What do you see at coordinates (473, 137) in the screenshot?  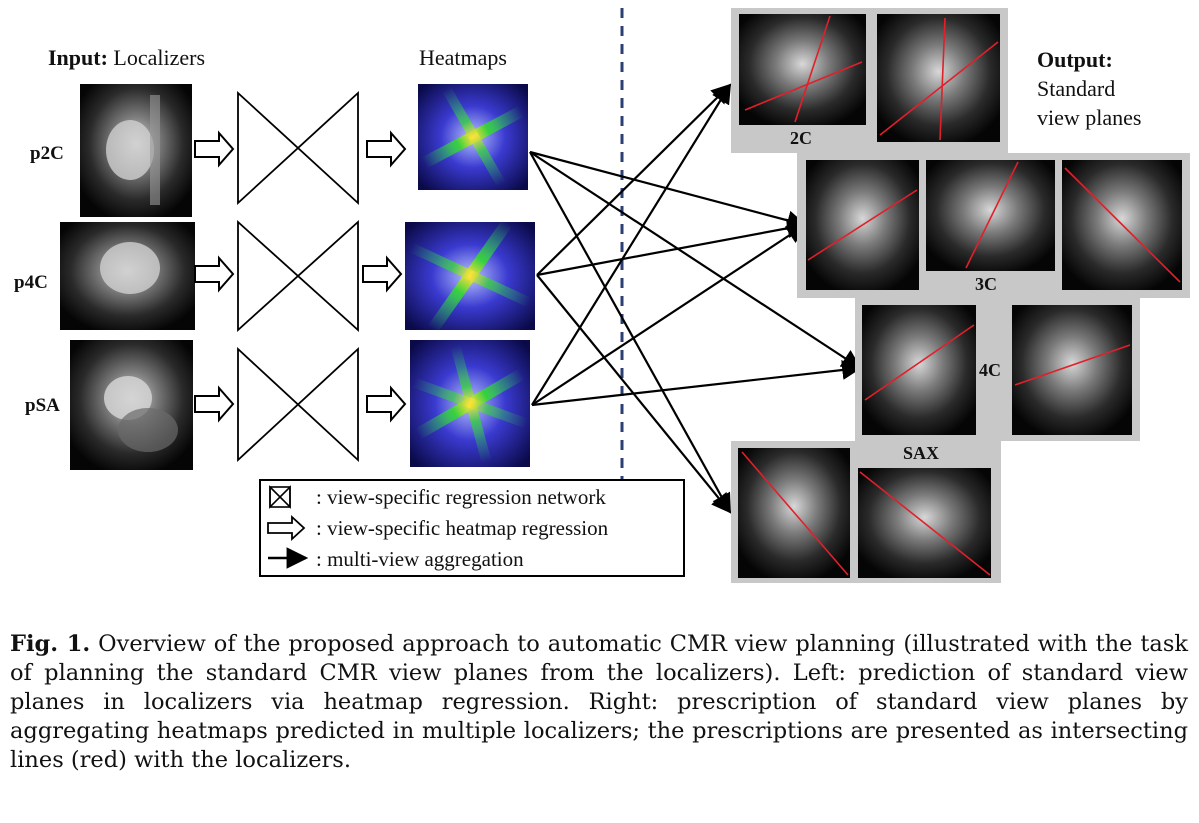 I see `heatmap-p2C` at bounding box center [473, 137].